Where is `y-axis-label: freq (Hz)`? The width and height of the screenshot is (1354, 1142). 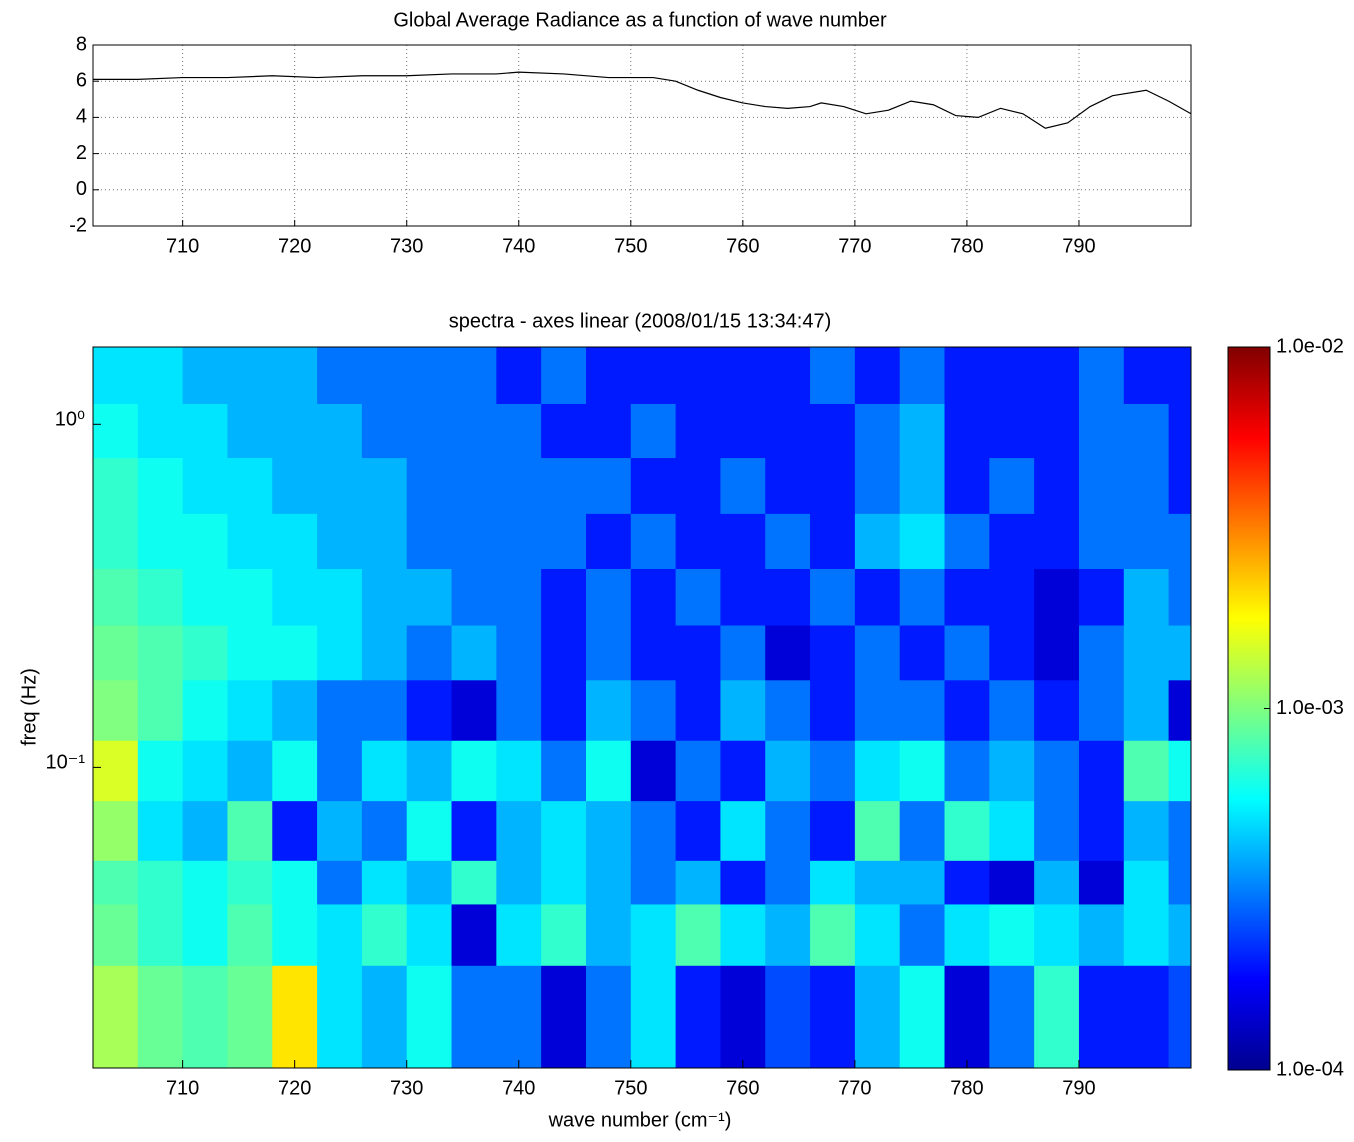
y-axis-label: freq (Hz) is located at coordinates (29, 707).